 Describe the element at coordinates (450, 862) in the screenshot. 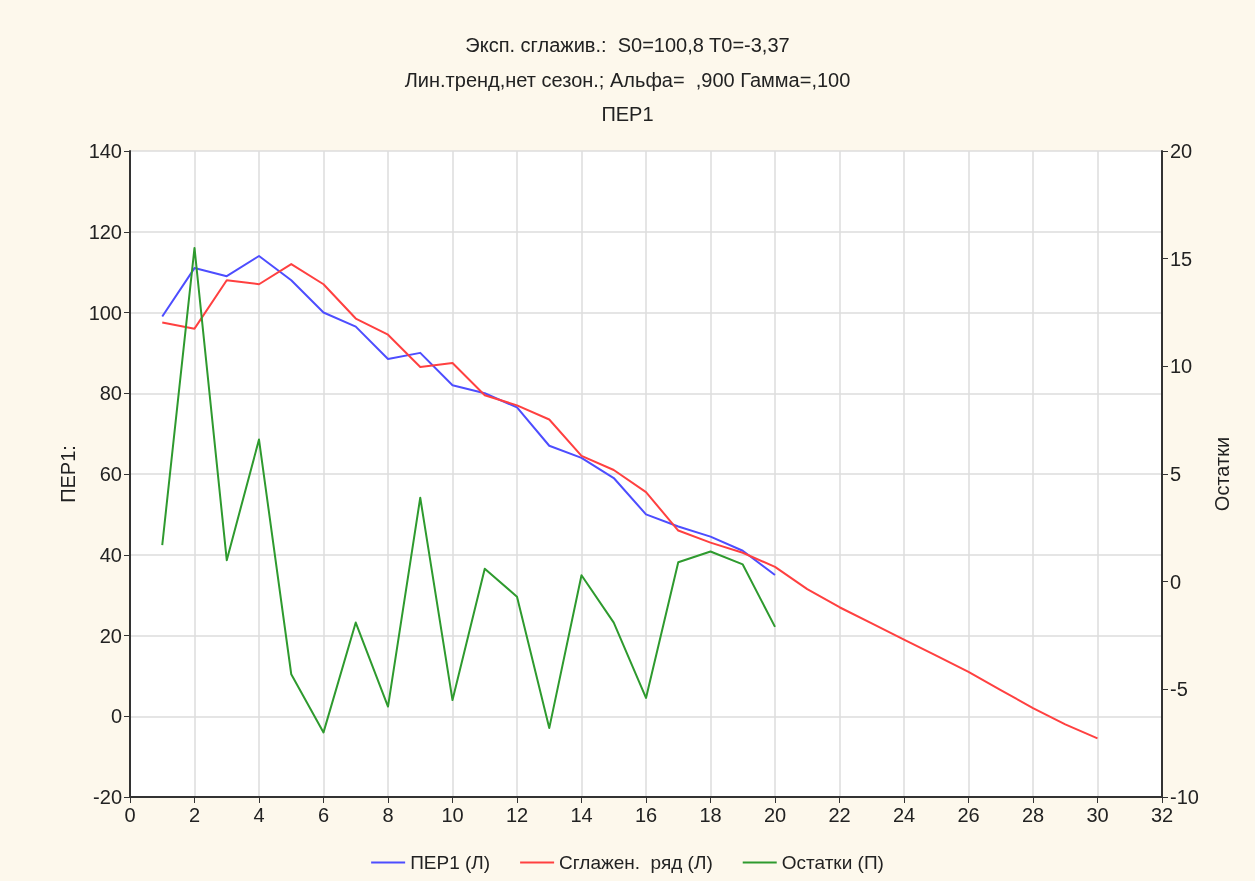

I see `legend-label: ПЕР1 (Л)` at that location.